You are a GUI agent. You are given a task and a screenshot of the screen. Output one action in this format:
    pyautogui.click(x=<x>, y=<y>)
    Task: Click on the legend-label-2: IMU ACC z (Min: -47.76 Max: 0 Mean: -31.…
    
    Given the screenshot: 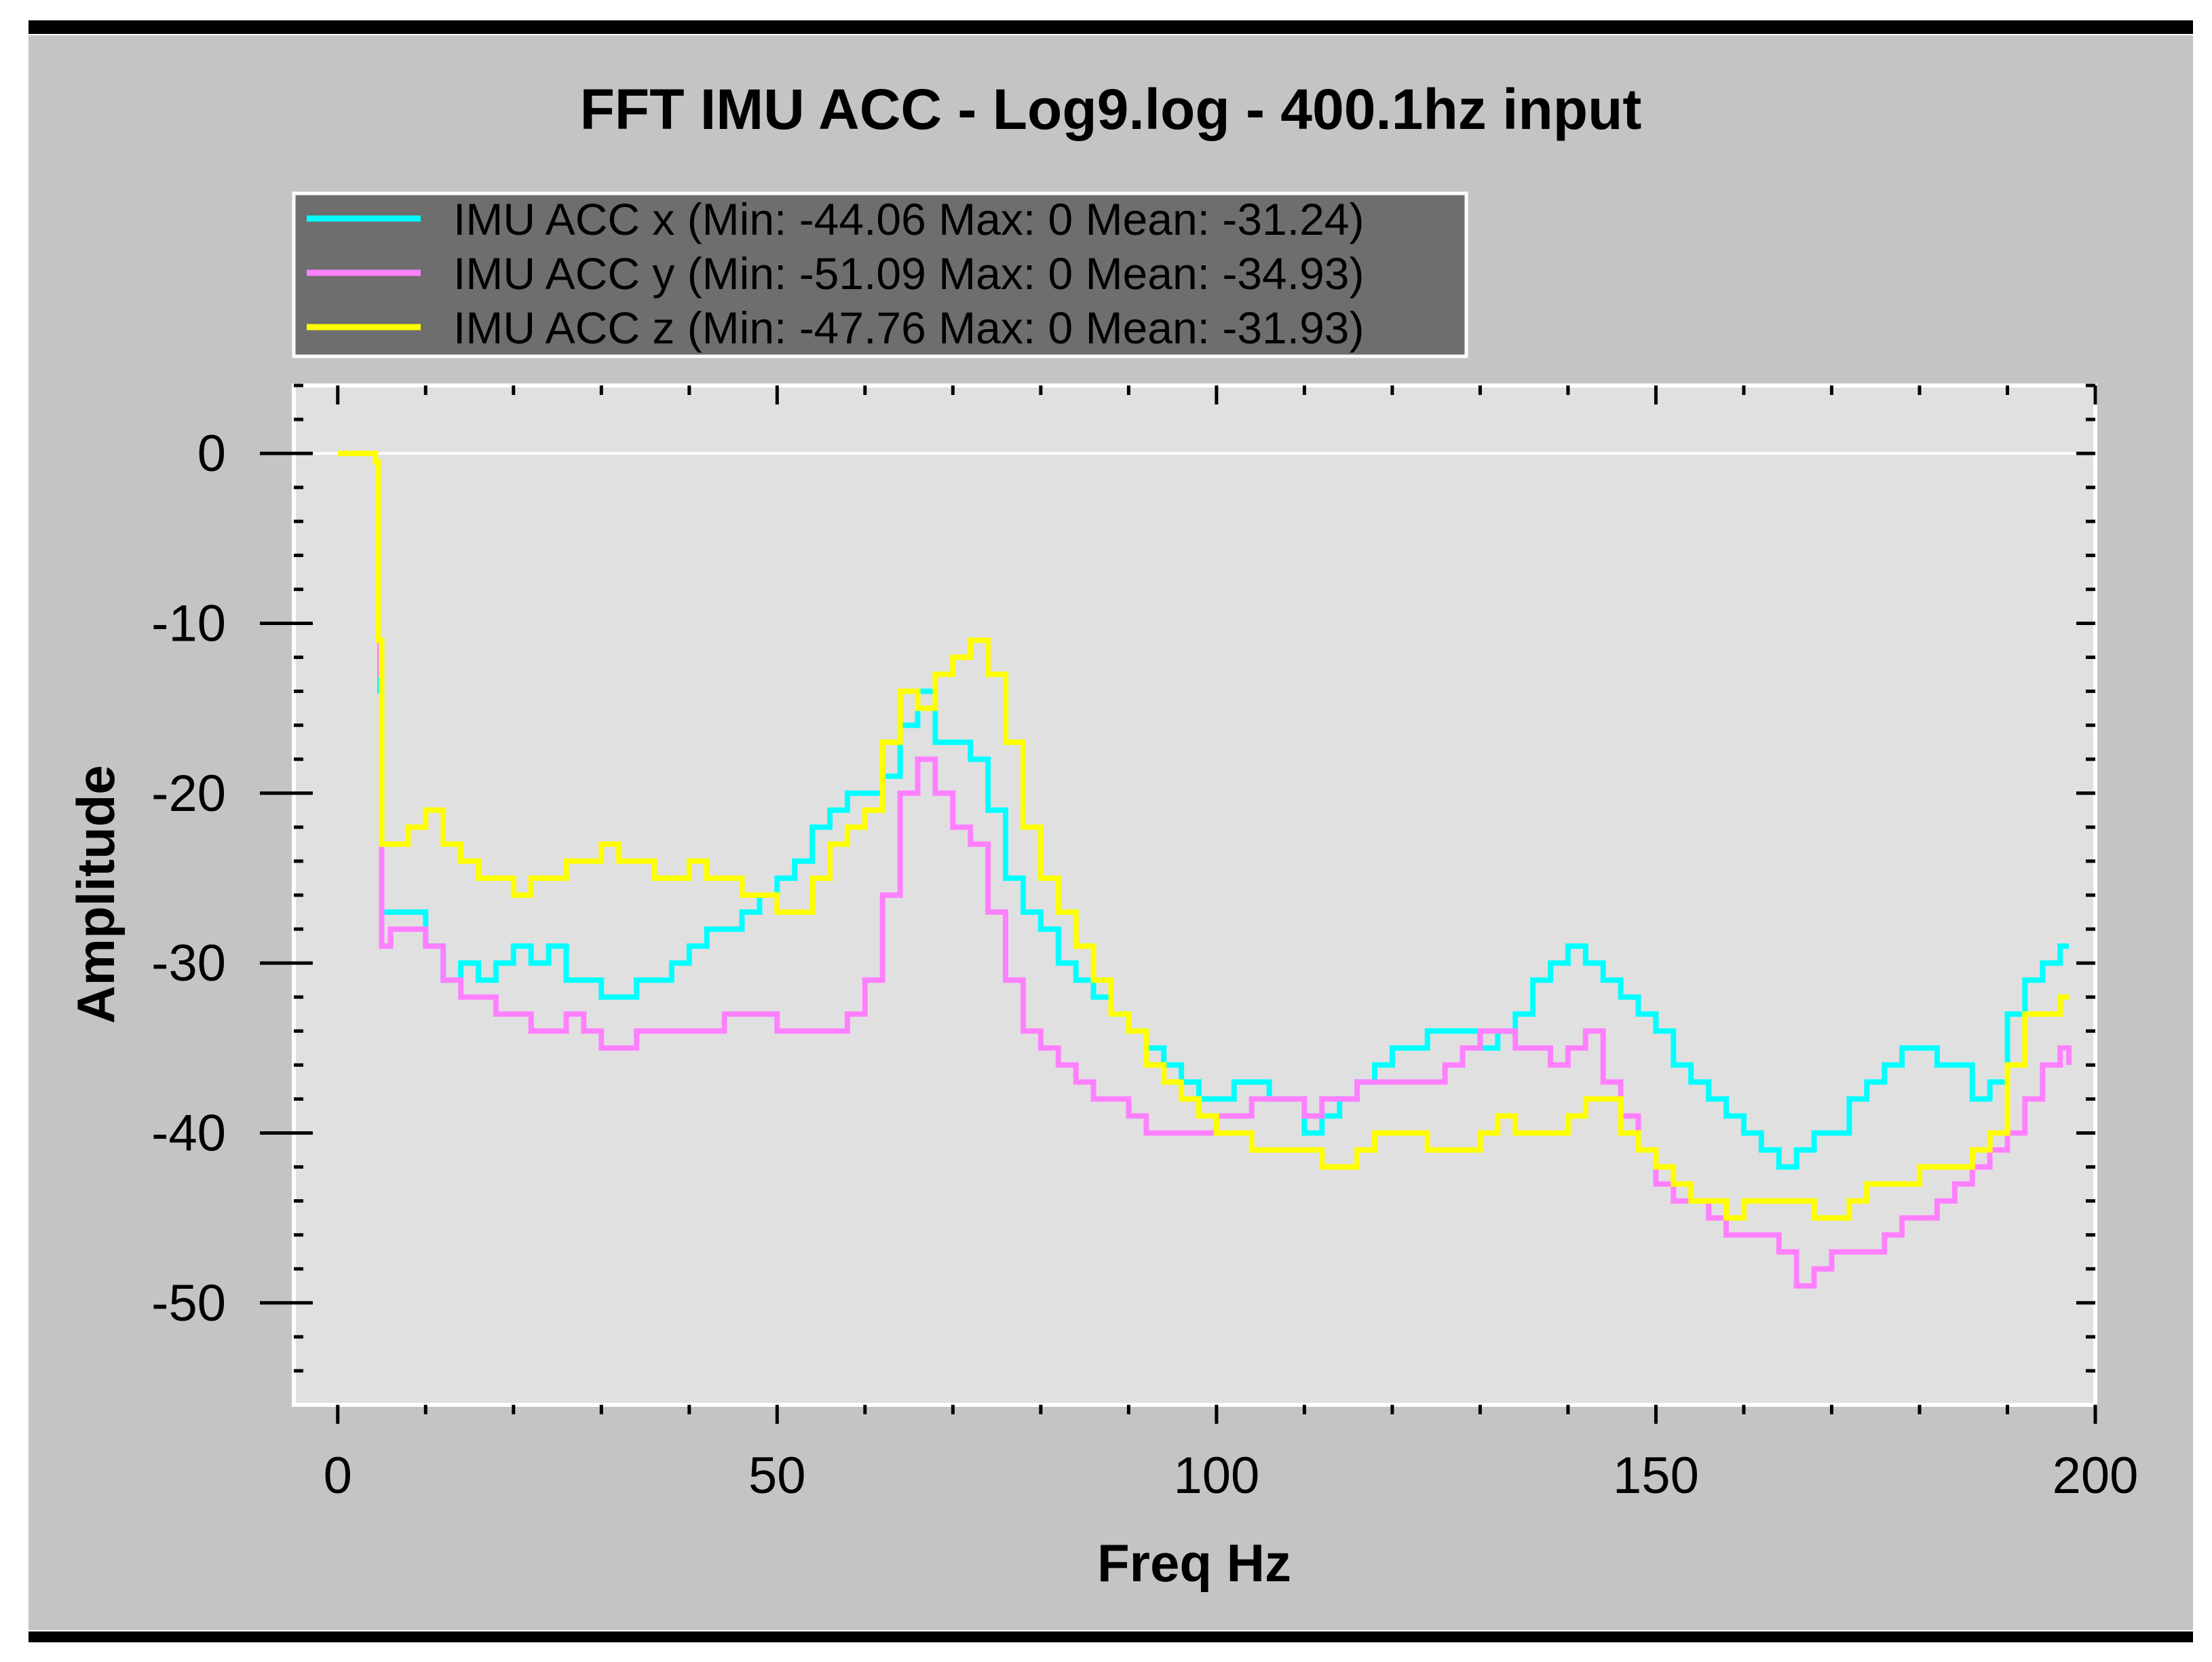 What is the action you would take?
    pyautogui.click(x=908, y=328)
    